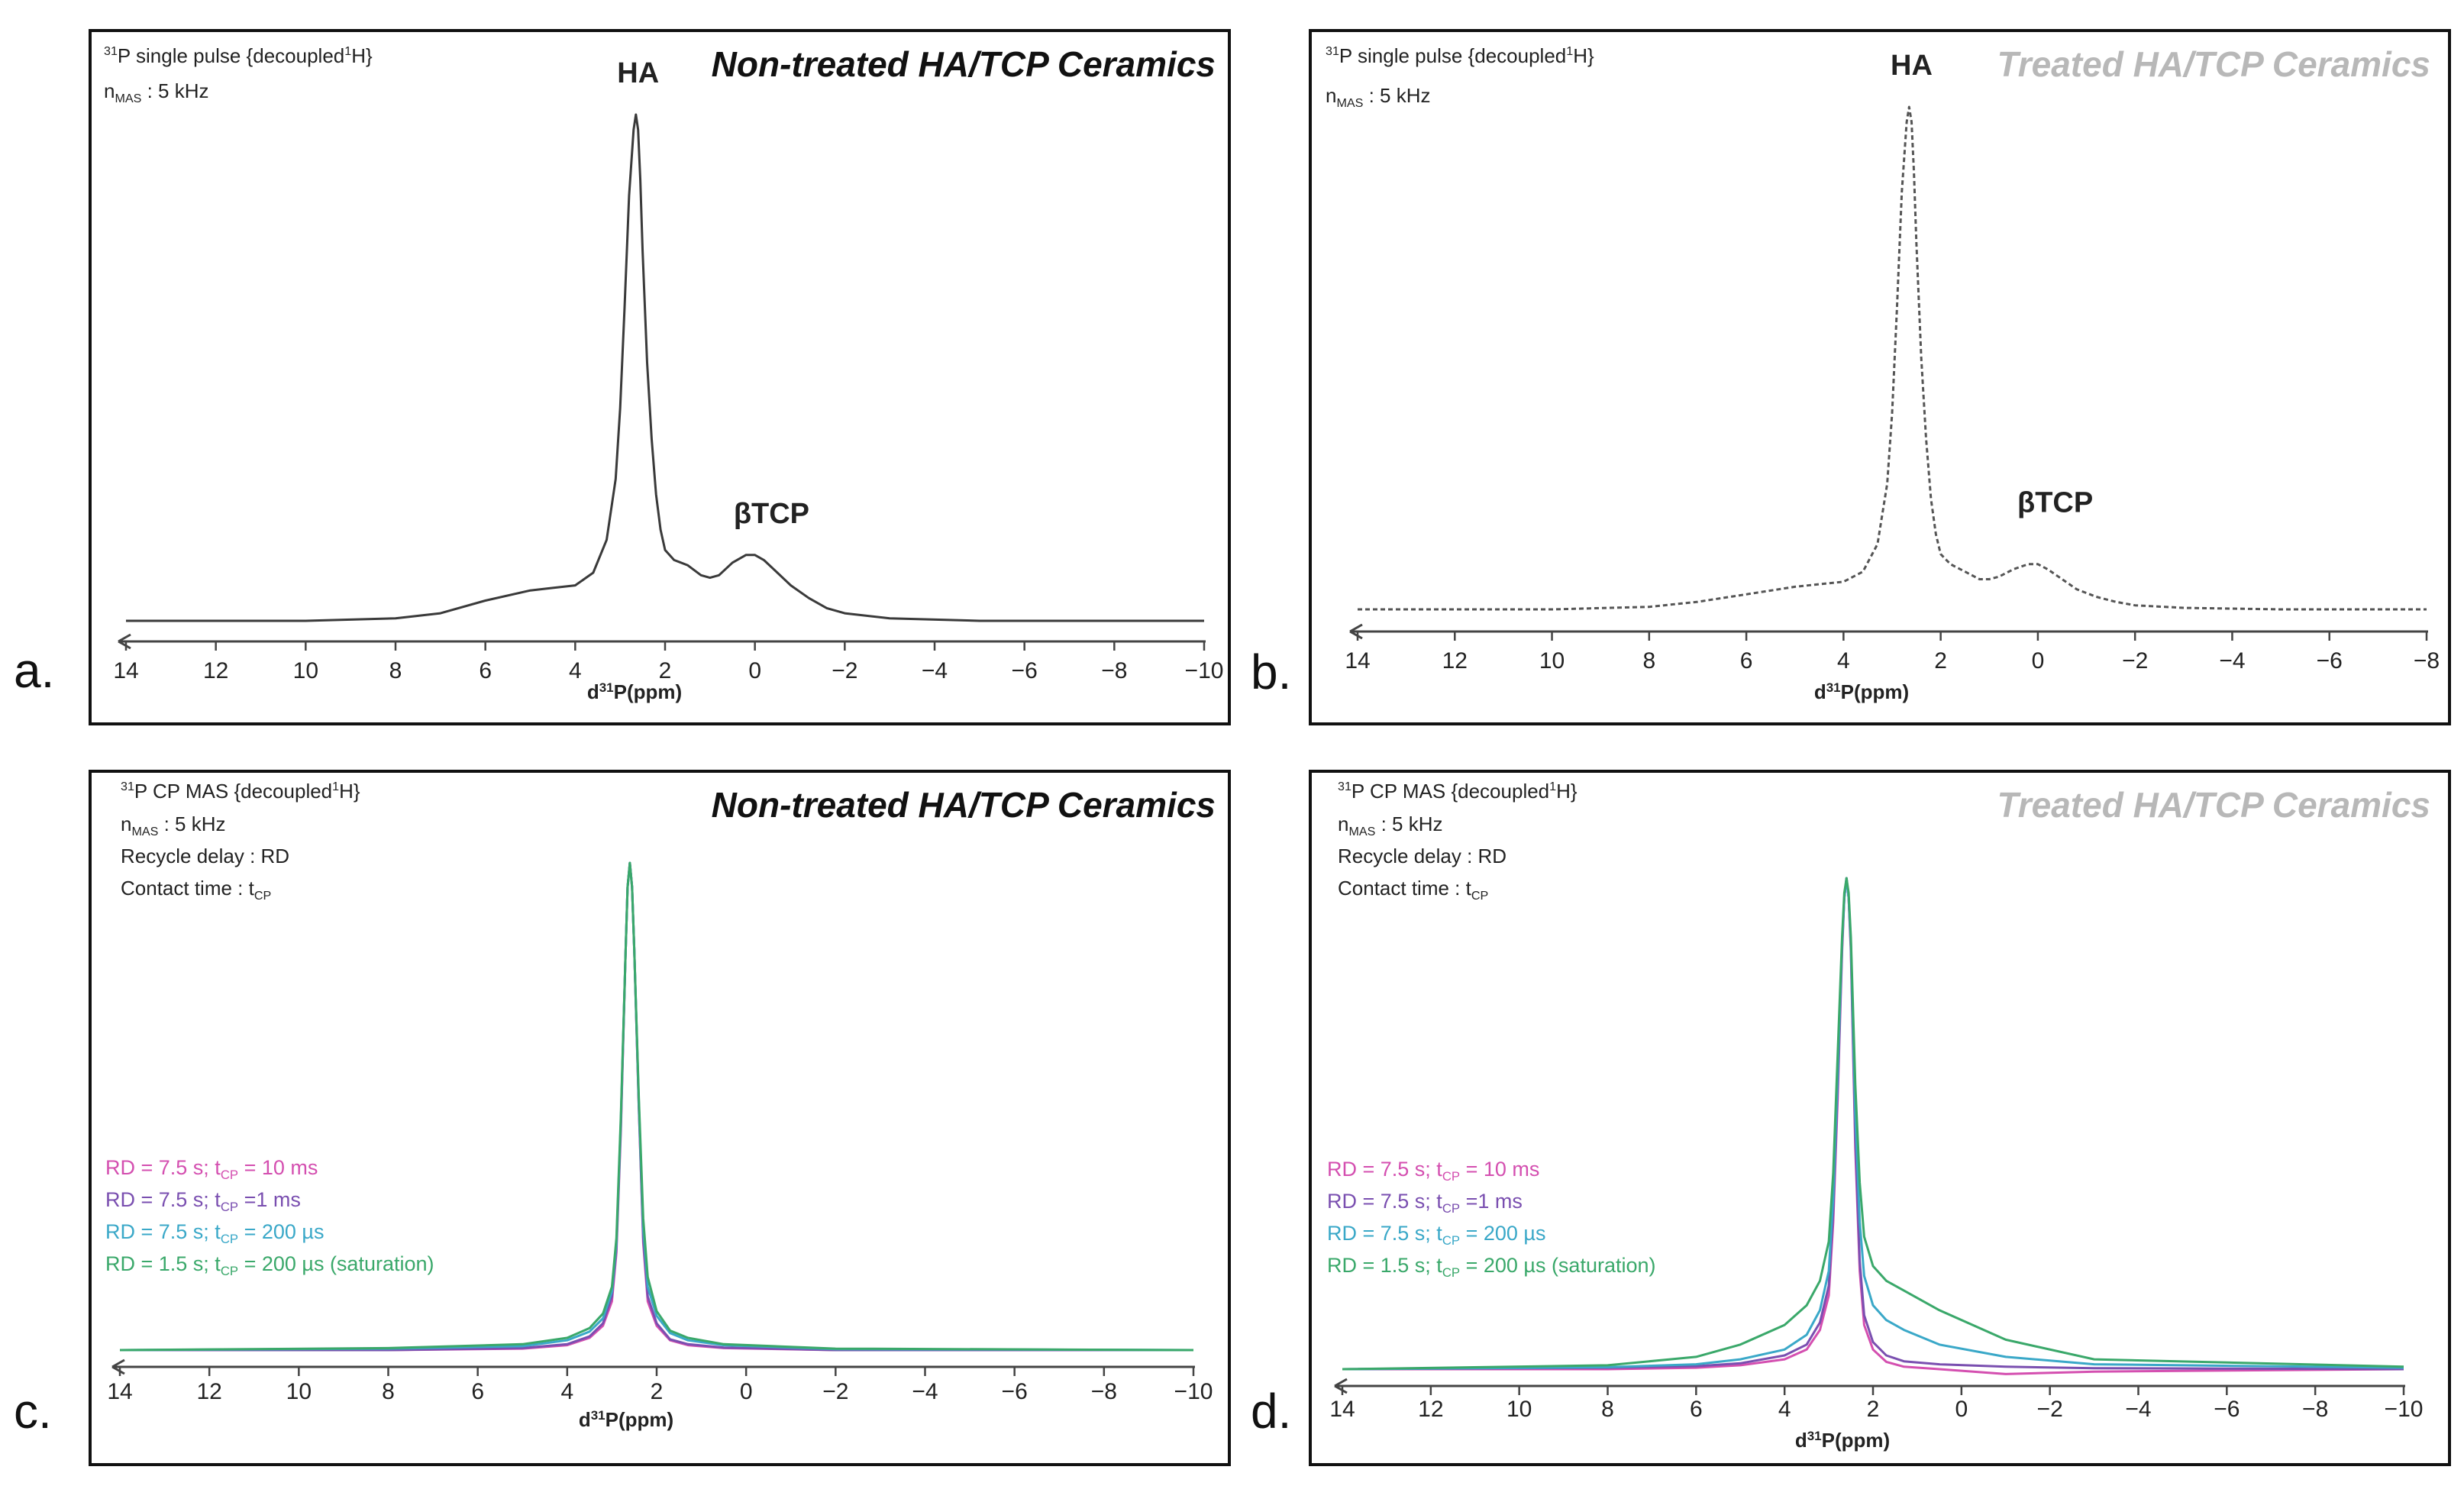 The image size is (2464, 1486). I want to click on panel-letter: a., so click(34, 670).